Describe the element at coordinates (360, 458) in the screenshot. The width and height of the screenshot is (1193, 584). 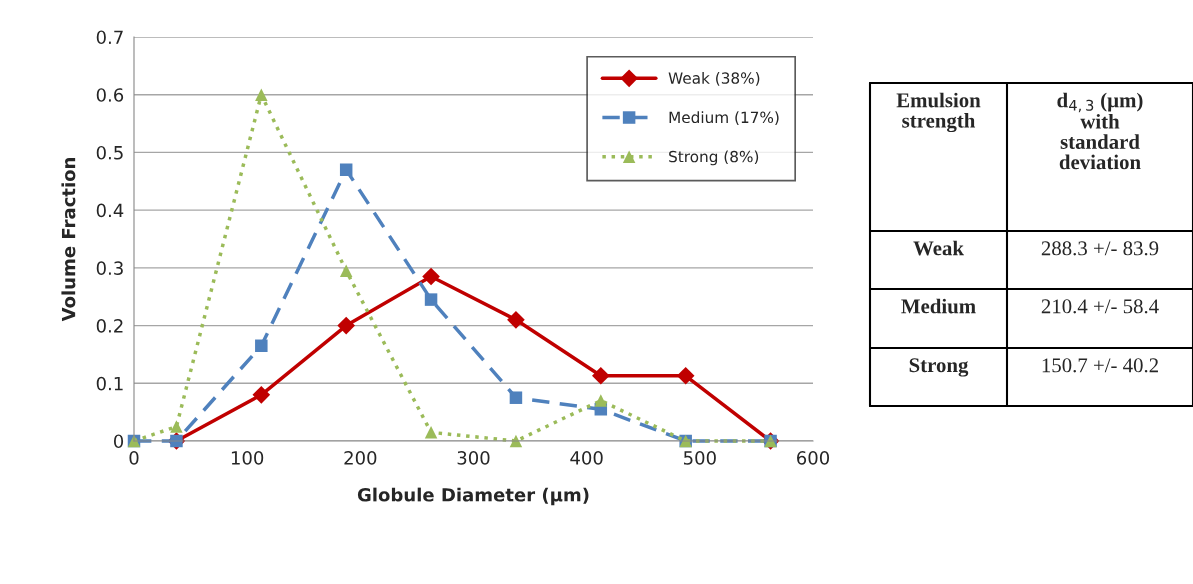
I see `x-tick-label: 200` at that location.